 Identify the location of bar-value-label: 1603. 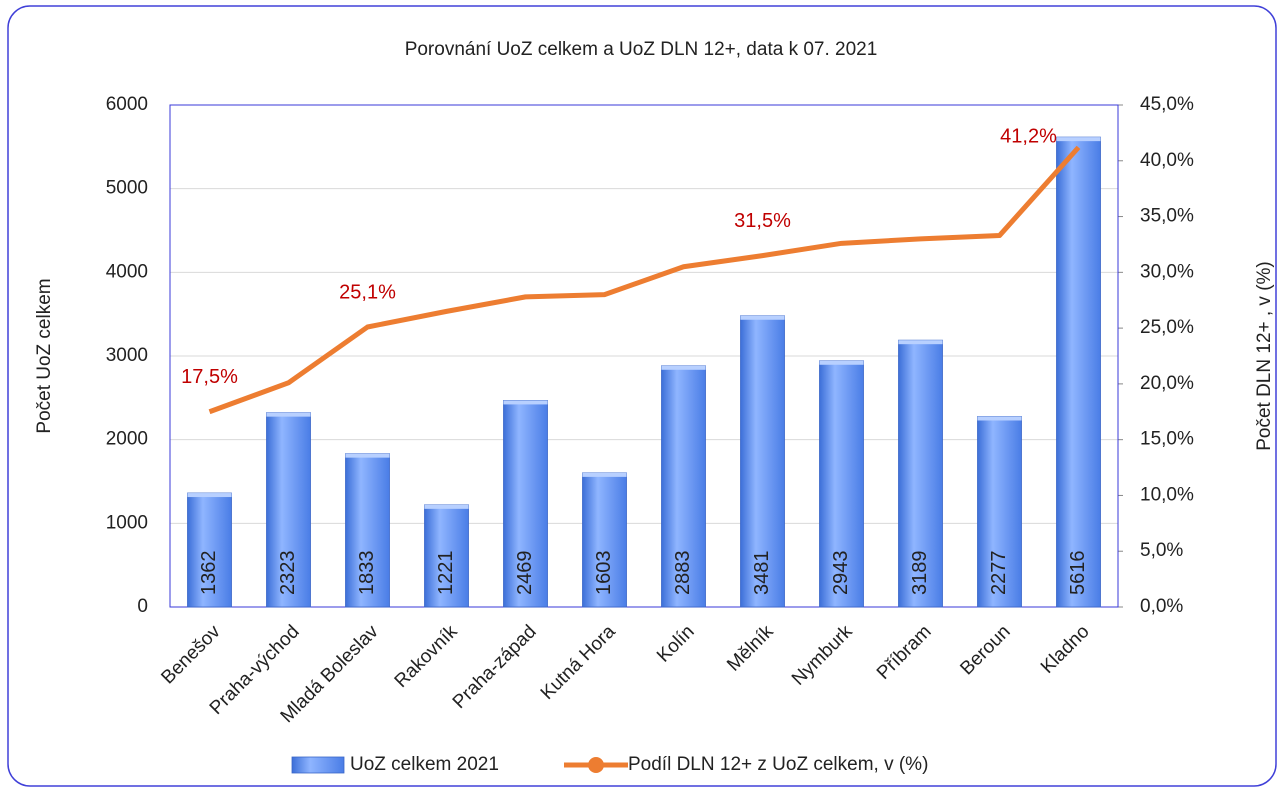
(604, 573).